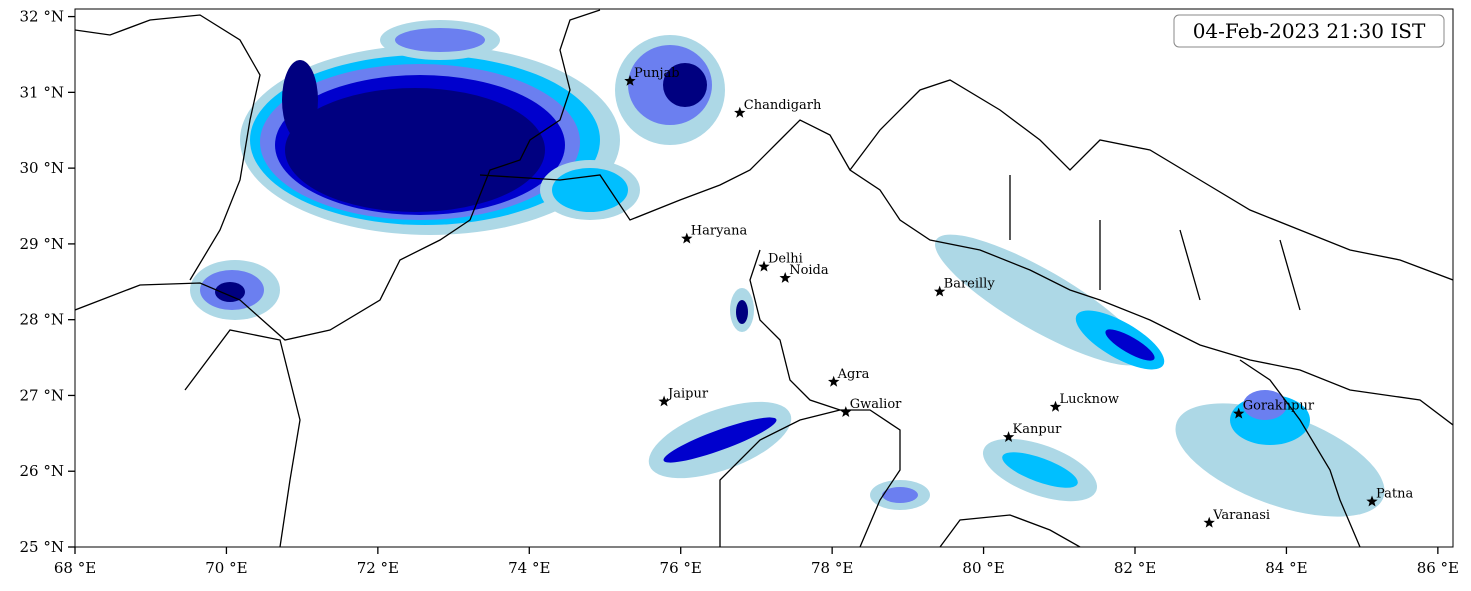 The height and width of the screenshot is (591, 1471). What do you see at coordinates (42, 471) in the screenshot?
I see `y-tick-label: 26 °N` at bounding box center [42, 471].